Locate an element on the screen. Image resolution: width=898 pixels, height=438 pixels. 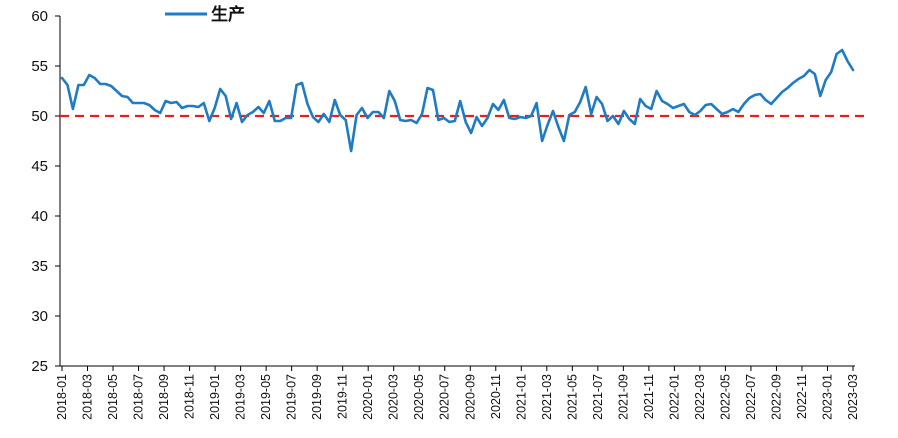
y-tick-label: 25 is located at coordinates (39, 366).